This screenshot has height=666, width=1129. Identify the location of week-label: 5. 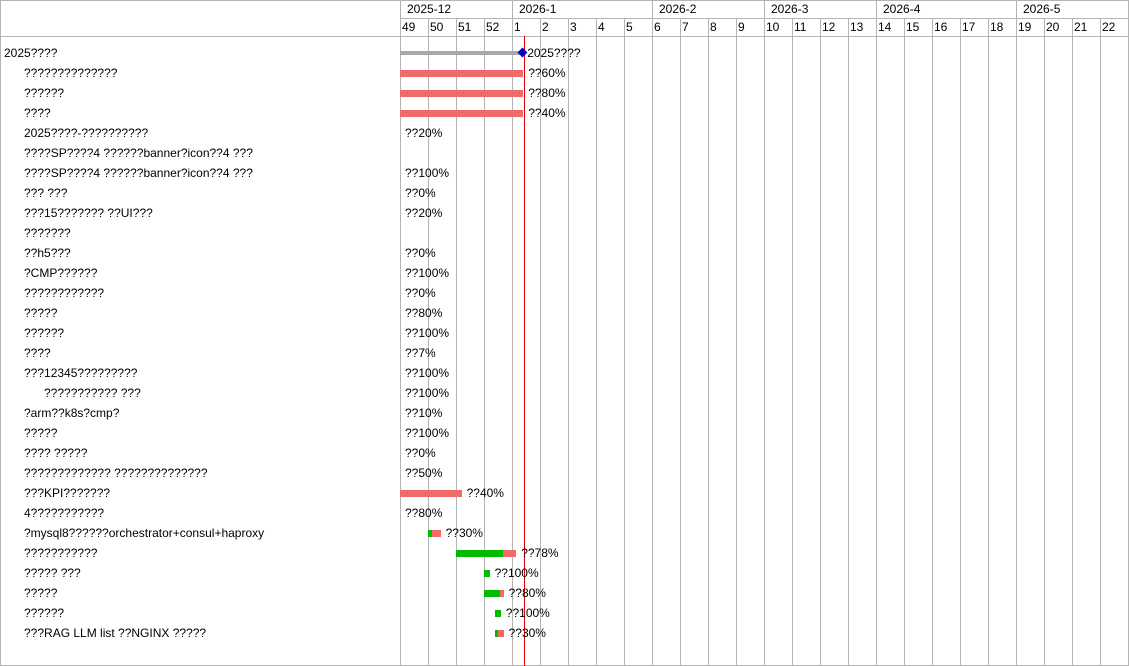
(629, 27).